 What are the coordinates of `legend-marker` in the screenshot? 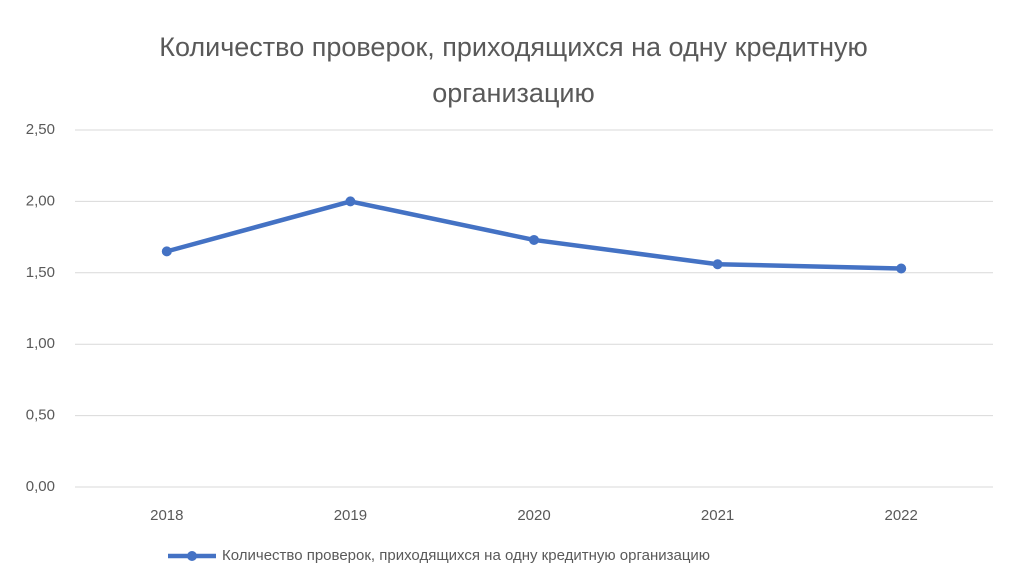 It's located at (192, 556).